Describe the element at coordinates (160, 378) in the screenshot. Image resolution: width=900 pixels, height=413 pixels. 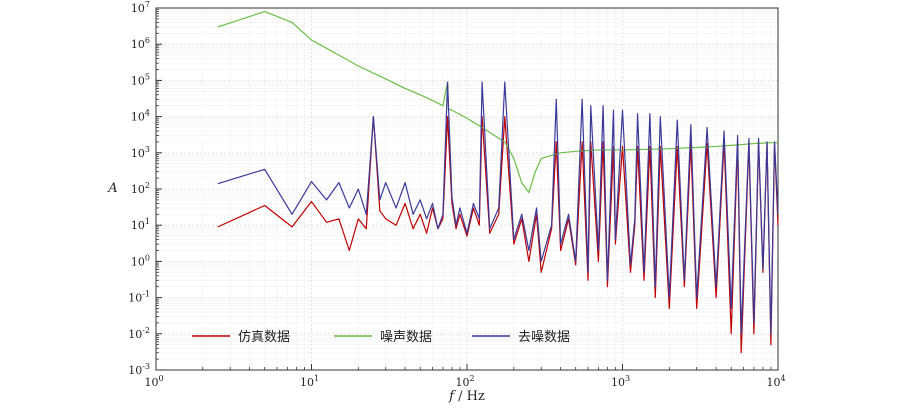
I see `x-tick-exponent: 0` at that location.